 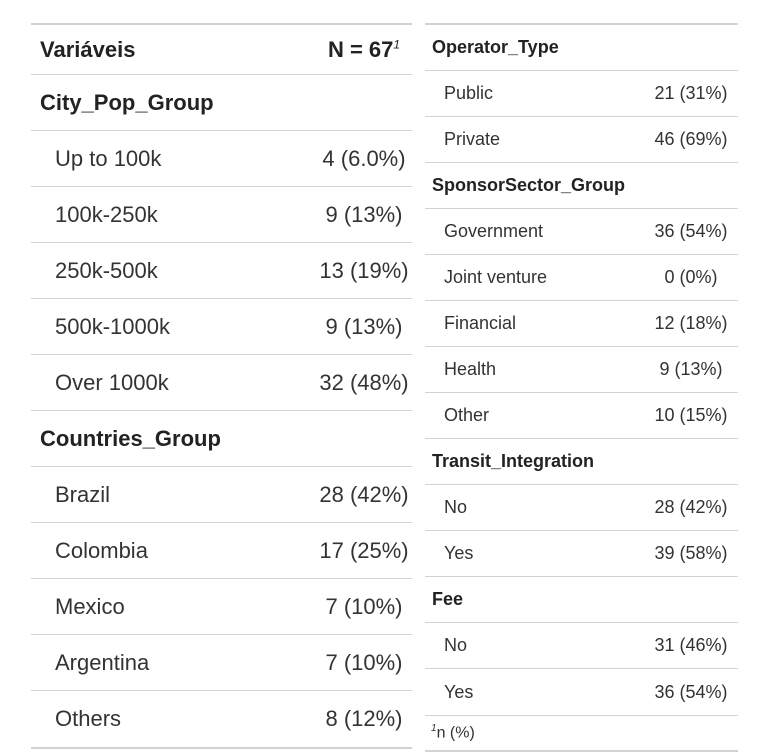 I want to click on row-label: Others, so click(x=88, y=718).